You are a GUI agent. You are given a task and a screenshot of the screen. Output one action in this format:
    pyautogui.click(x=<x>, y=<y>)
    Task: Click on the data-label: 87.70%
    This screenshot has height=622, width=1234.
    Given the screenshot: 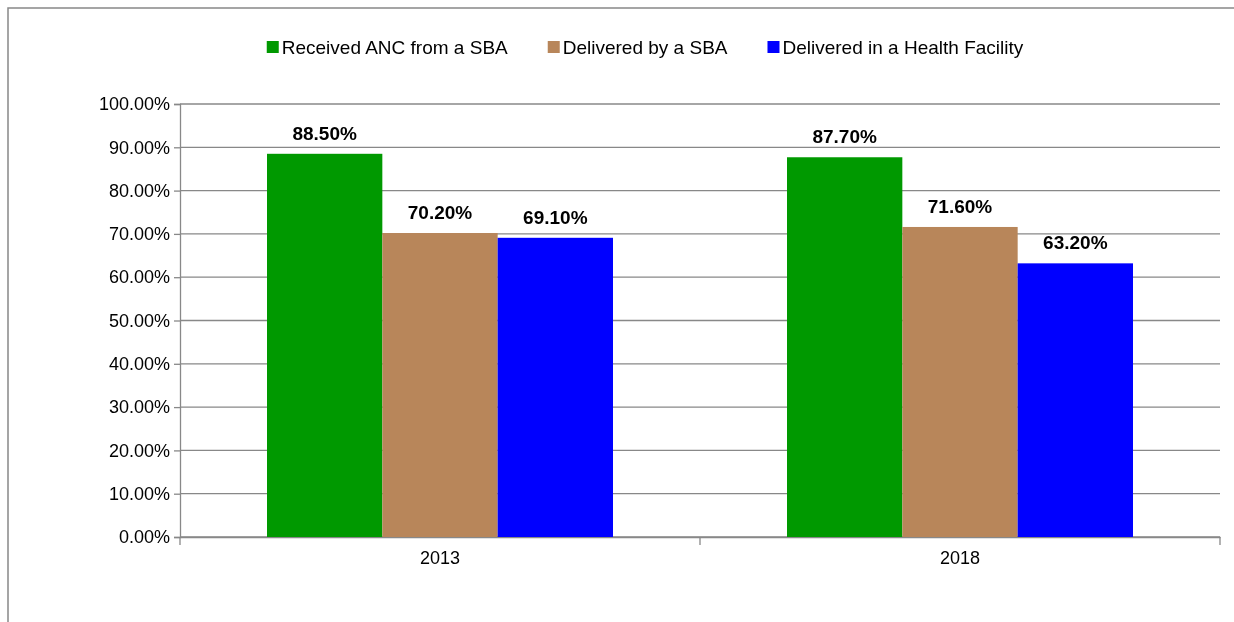 What is the action you would take?
    pyautogui.click(x=844, y=137)
    